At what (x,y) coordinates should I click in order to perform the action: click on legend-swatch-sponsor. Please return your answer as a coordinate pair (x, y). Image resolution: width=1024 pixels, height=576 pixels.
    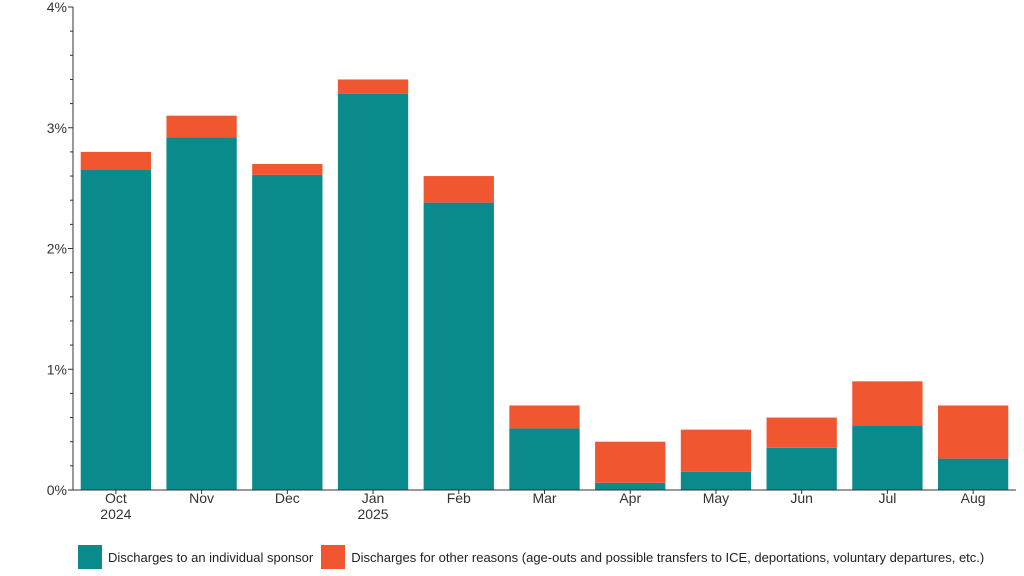
    Looking at the image, I should click on (90, 557).